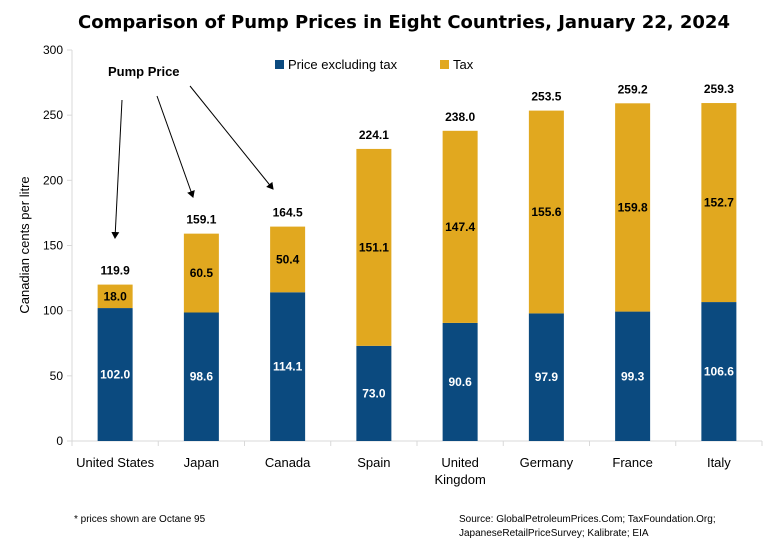  I want to click on y-tick-label: 50, so click(57, 376).